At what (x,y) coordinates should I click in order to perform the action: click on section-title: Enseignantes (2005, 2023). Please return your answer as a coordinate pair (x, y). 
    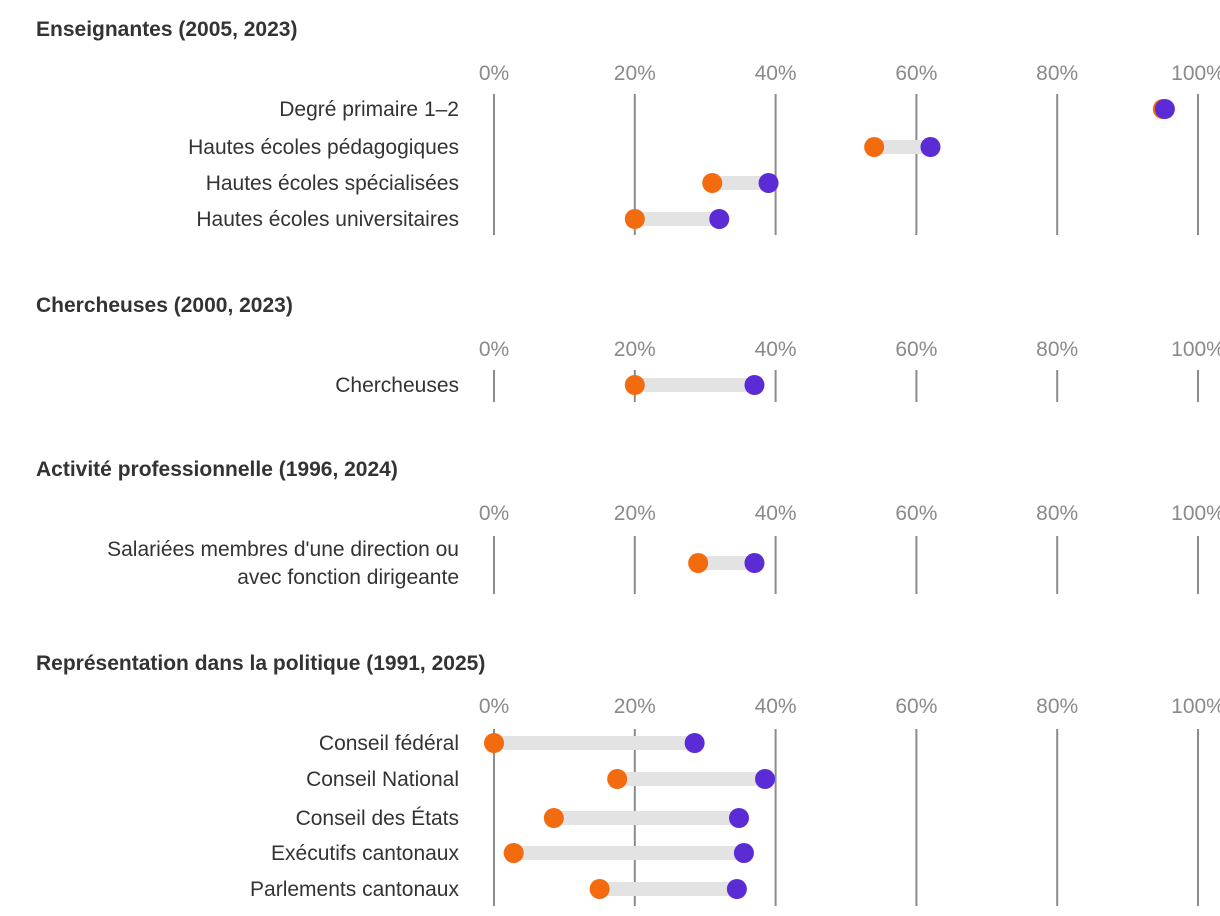
    Looking at the image, I should click on (166, 29).